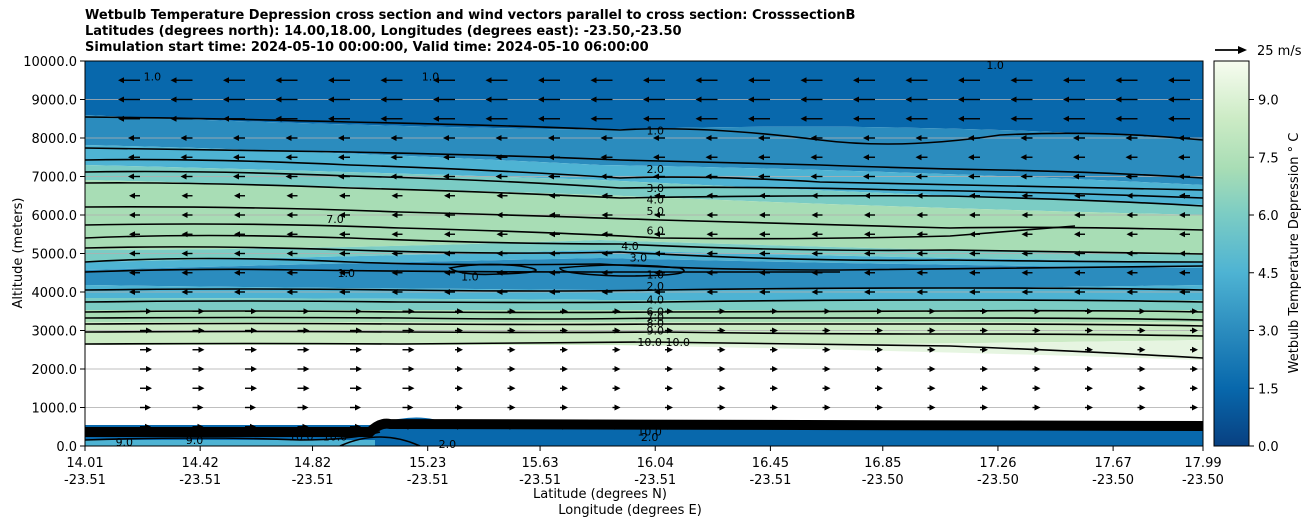 This screenshot has height=526, width=1312. What do you see at coordinates (655, 286) in the screenshot?
I see `contour-label: 2.0` at bounding box center [655, 286].